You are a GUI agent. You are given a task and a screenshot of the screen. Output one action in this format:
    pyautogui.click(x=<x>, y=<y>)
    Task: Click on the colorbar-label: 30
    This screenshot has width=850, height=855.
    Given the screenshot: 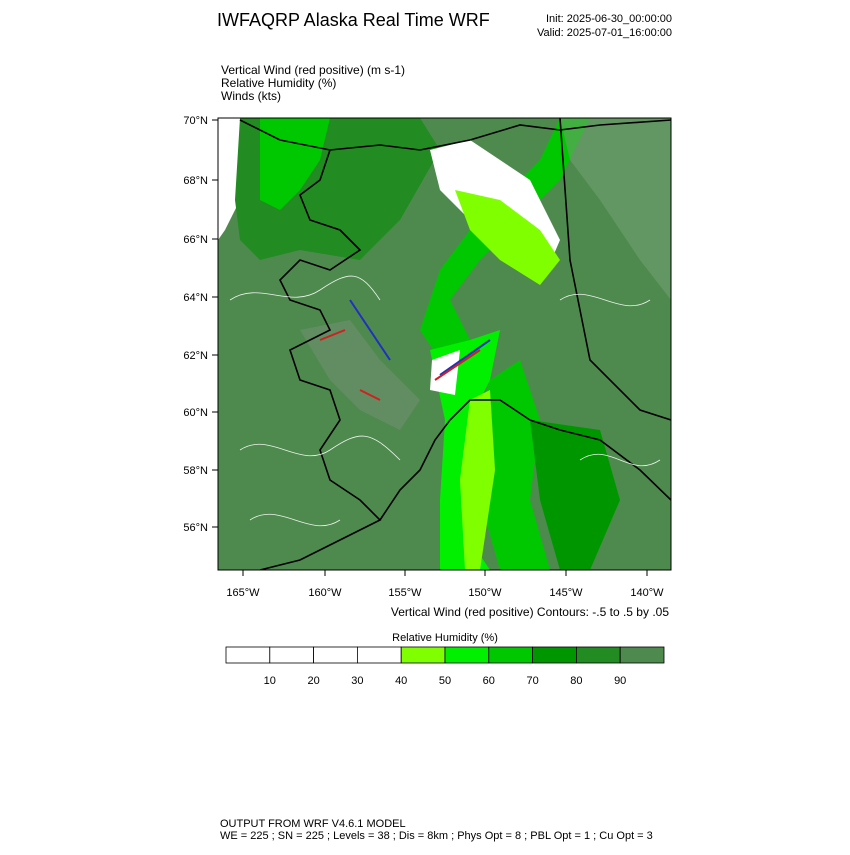 What is the action you would take?
    pyautogui.click(x=357, y=681)
    